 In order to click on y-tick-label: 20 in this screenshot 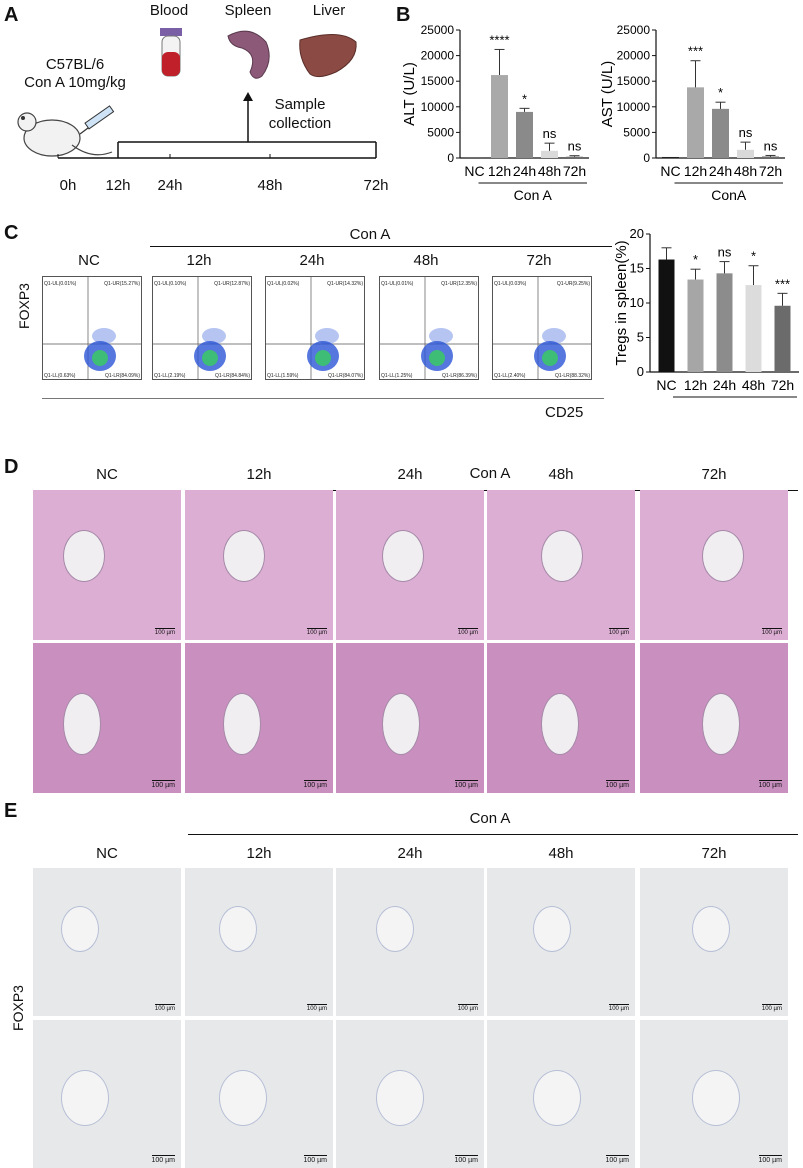, I will do `click(637, 233)`.